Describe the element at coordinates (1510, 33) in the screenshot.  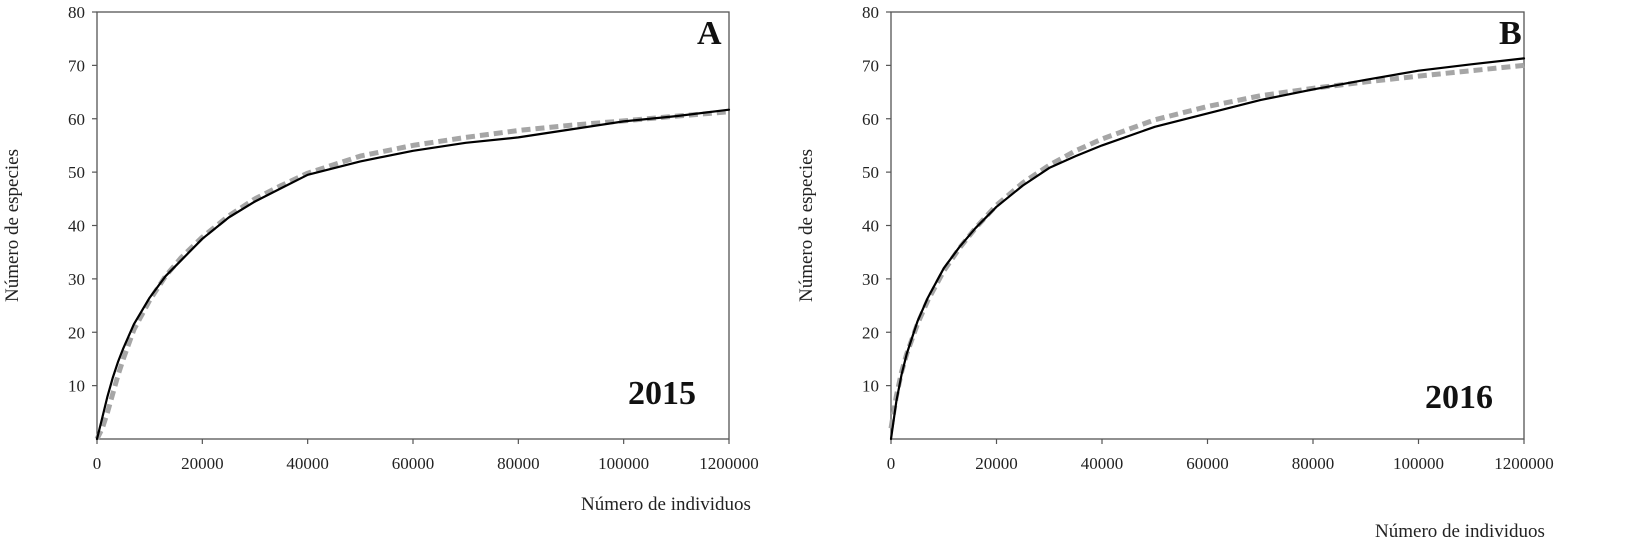
I see `panel-label: B` at that location.